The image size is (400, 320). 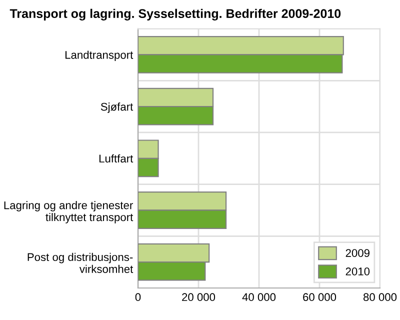 I want to click on y-tick-label: Post og distribusjons- virksomhet, so click(x=81, y=263).